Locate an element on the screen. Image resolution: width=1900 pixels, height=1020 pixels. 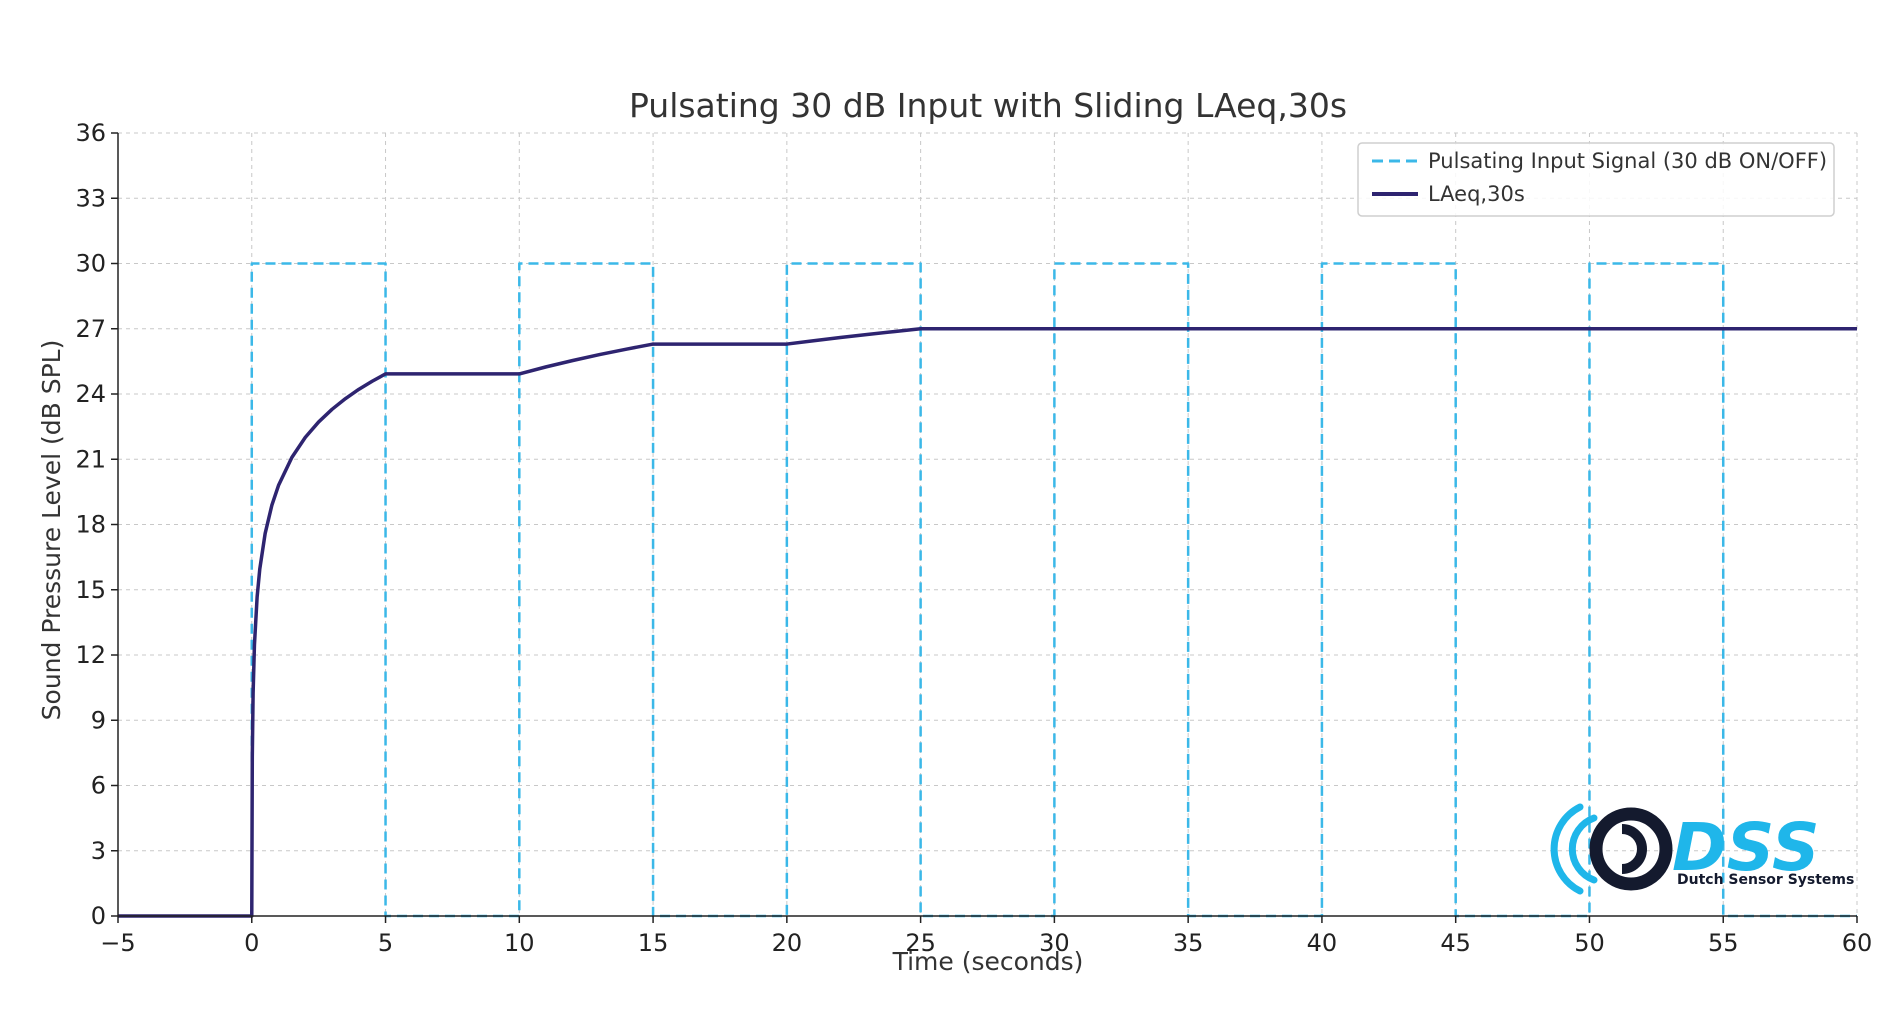
y-tick-label: 33 is located at coordinates (90, 198).